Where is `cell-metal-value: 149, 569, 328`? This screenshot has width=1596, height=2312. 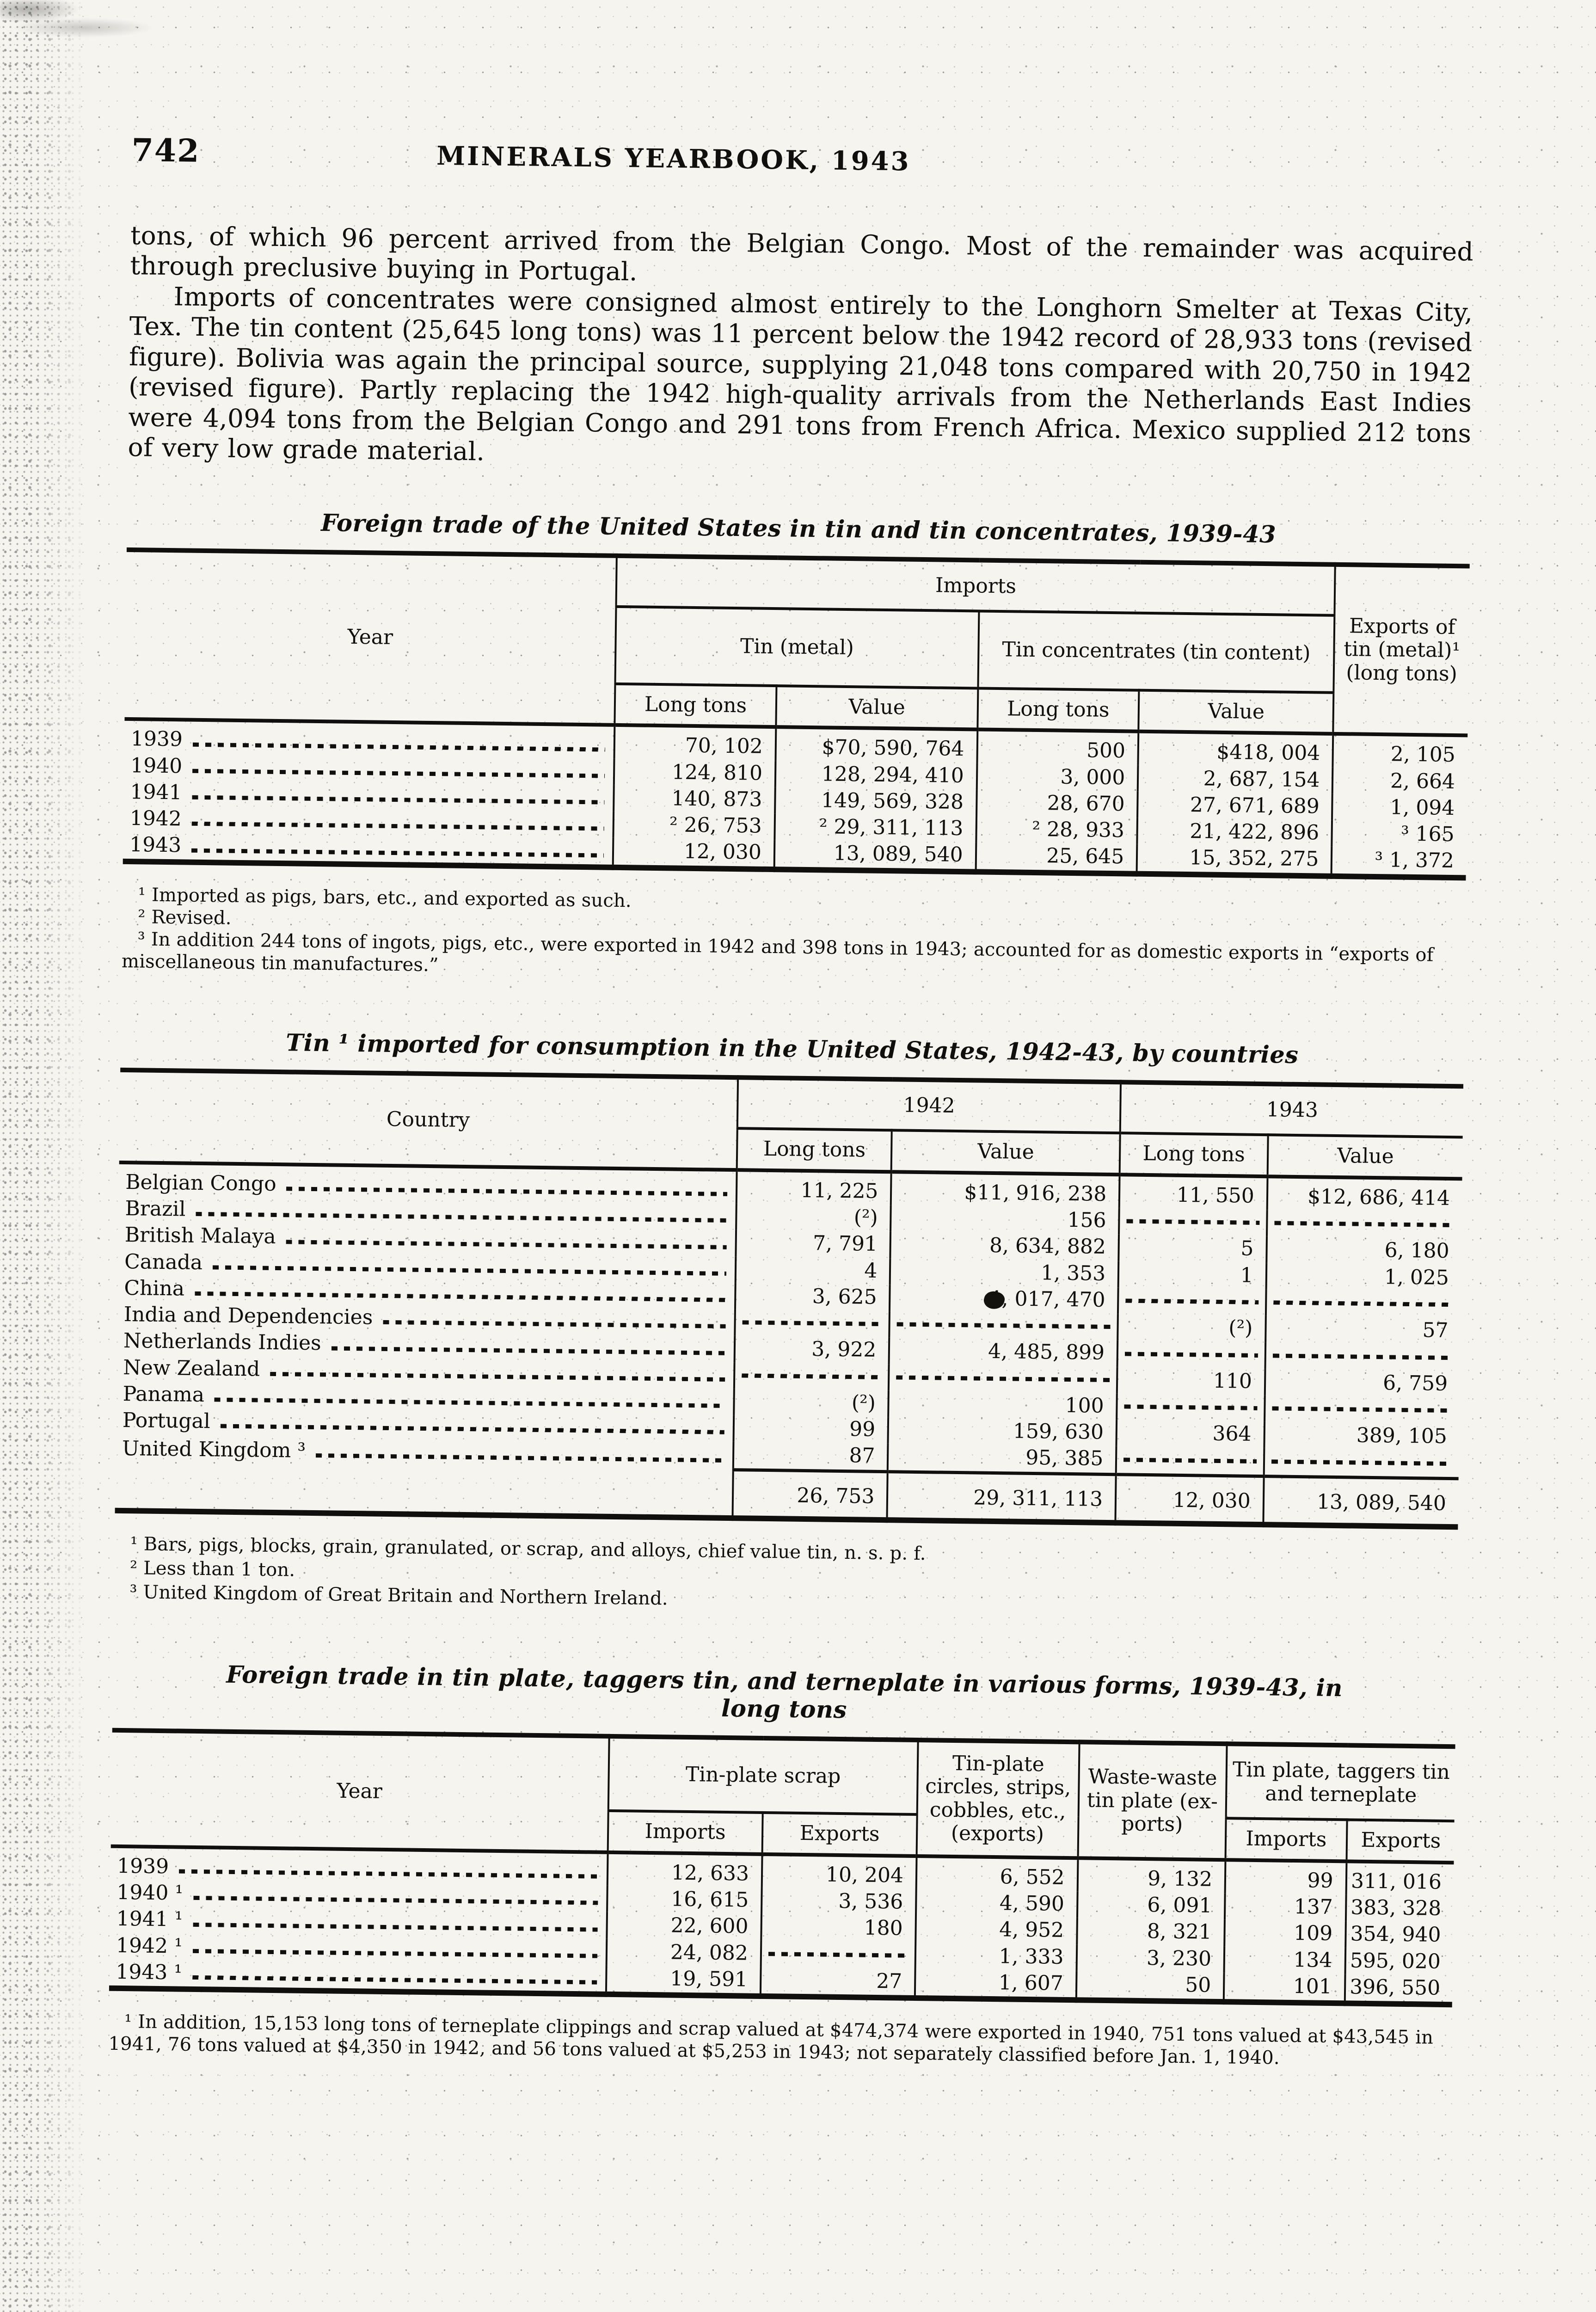 cell-metal-value: 149, 569, 328 is located at coordinates (876, 801).